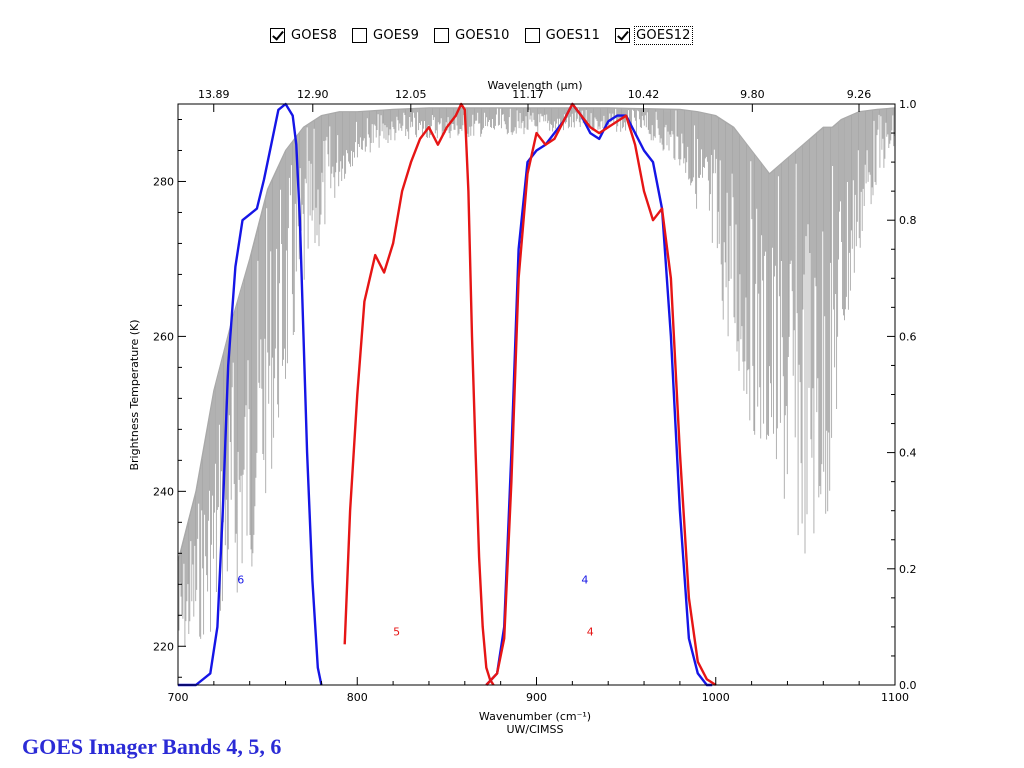  Describe the element at coordinates (240, 579) in the screenshot. I see `band-annotation: 6` at that location.